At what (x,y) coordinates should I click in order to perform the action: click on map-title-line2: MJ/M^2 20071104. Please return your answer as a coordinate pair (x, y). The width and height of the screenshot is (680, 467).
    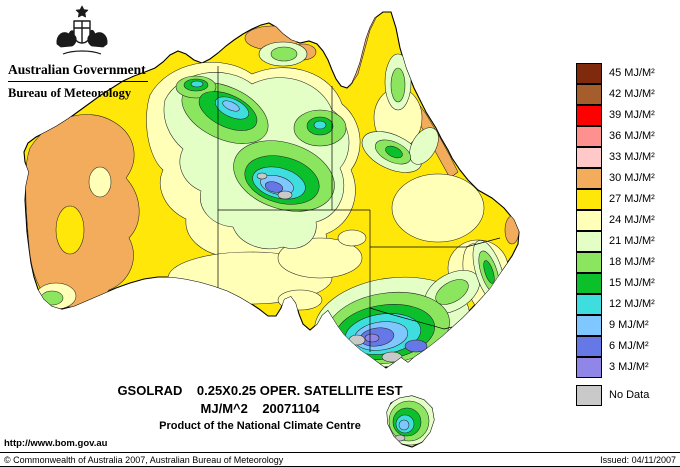
    Looking at the image, I should click on (260, 408).